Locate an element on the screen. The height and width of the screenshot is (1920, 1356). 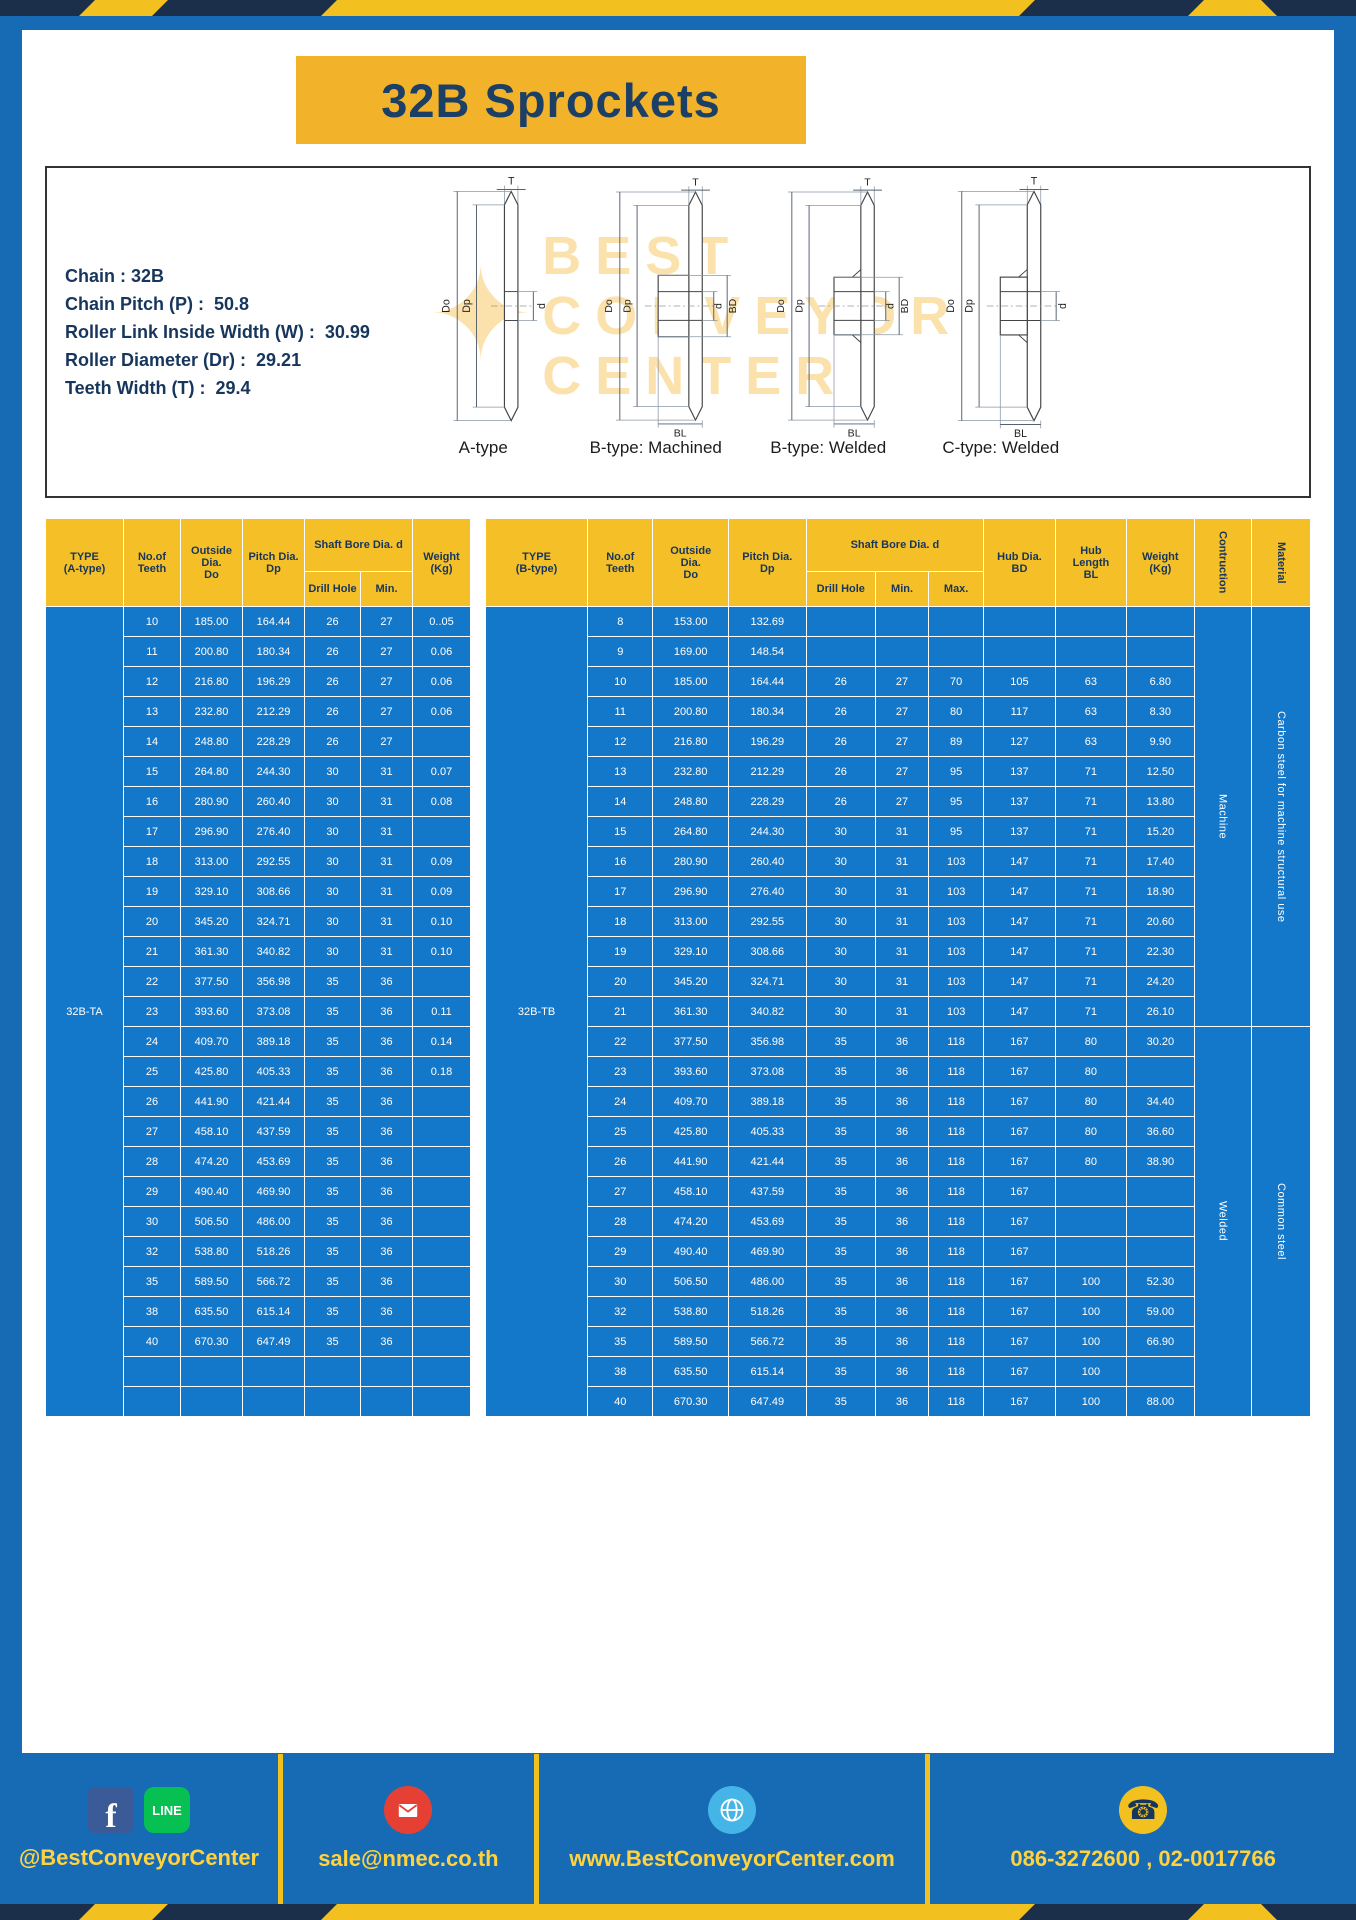
table-cell: 13.80 is located at coordinates (1160, 801).